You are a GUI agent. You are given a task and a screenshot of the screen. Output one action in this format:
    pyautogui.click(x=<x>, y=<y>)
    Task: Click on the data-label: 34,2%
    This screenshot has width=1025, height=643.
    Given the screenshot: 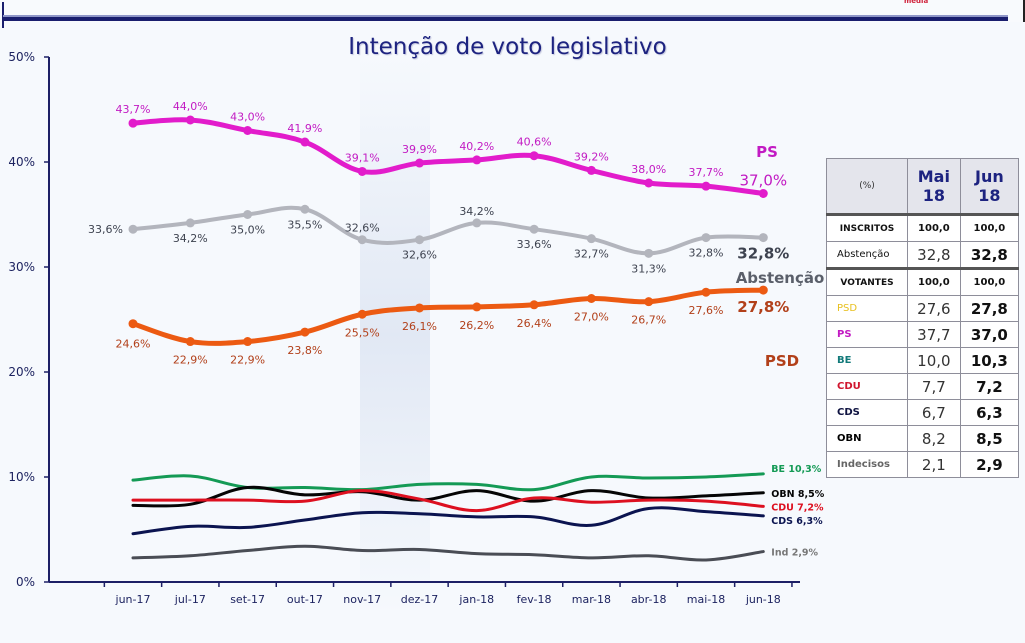 What is the action you would take?
    pyautogui.click(x=476, y=211)
    